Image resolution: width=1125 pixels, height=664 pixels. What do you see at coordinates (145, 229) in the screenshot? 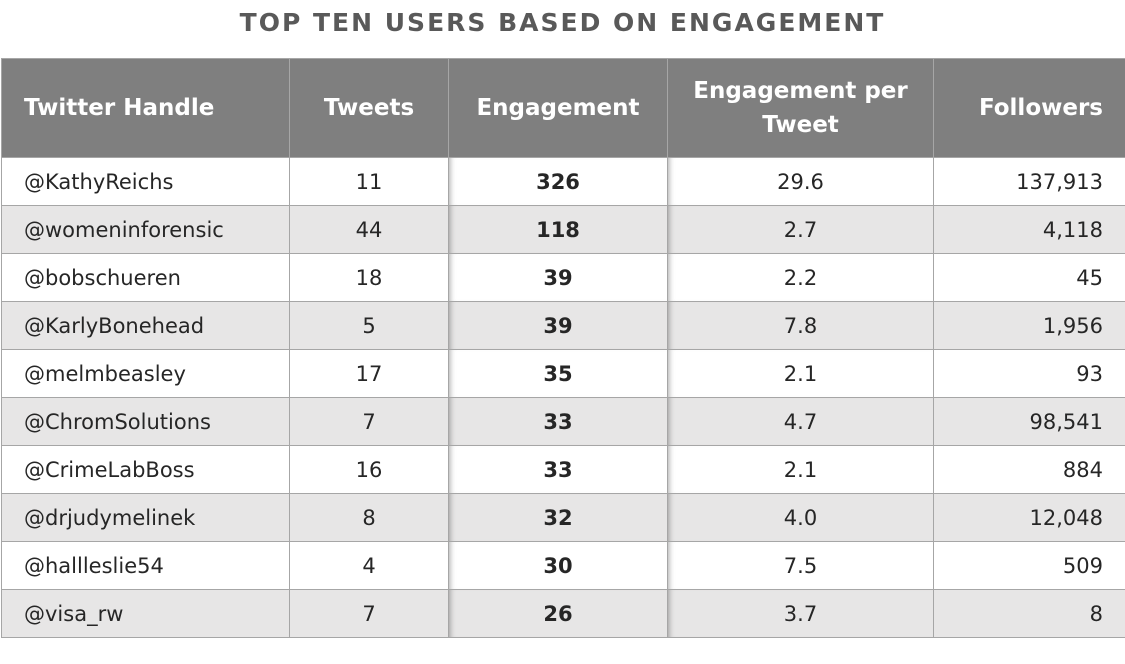
I see `cell-twitter-handle: @womeninforensic` at bounding box center [145, 229].